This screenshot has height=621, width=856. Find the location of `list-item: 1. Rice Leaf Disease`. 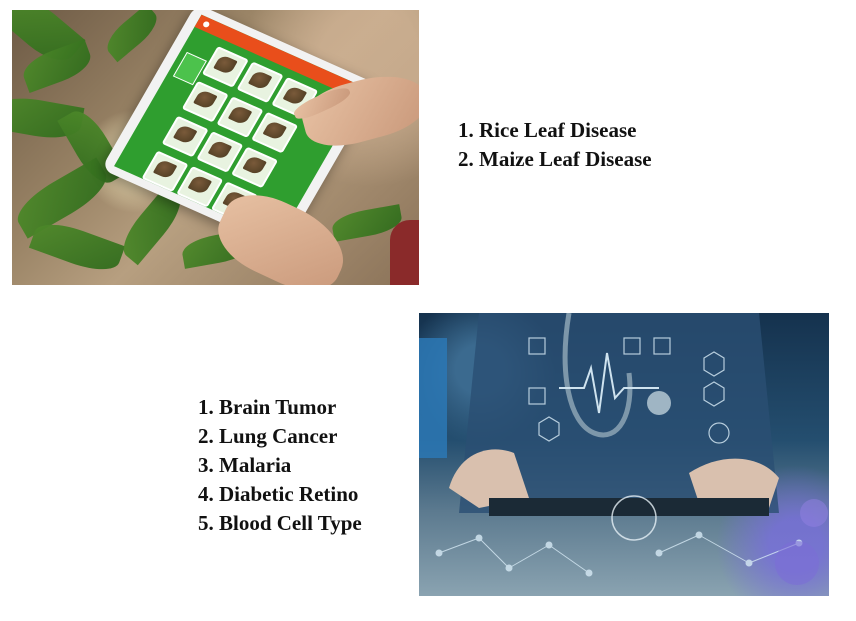

list-item: 1. Rice Leaf Disease is located at coordinates (547, 130).